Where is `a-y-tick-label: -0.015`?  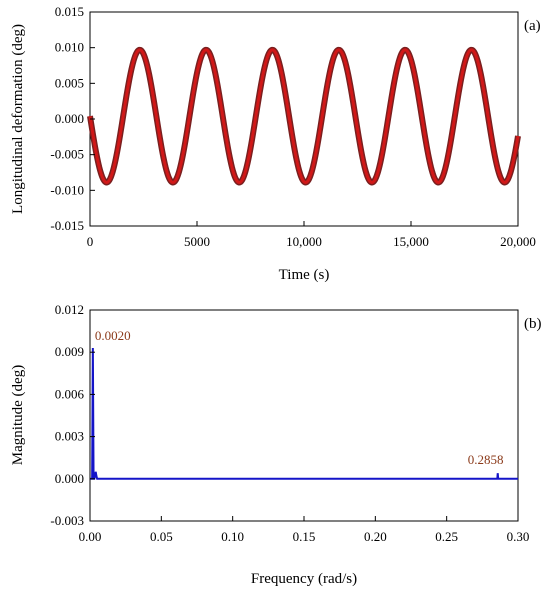
a-y-tick-label: -0.015 is located at coordinates (67, 225).